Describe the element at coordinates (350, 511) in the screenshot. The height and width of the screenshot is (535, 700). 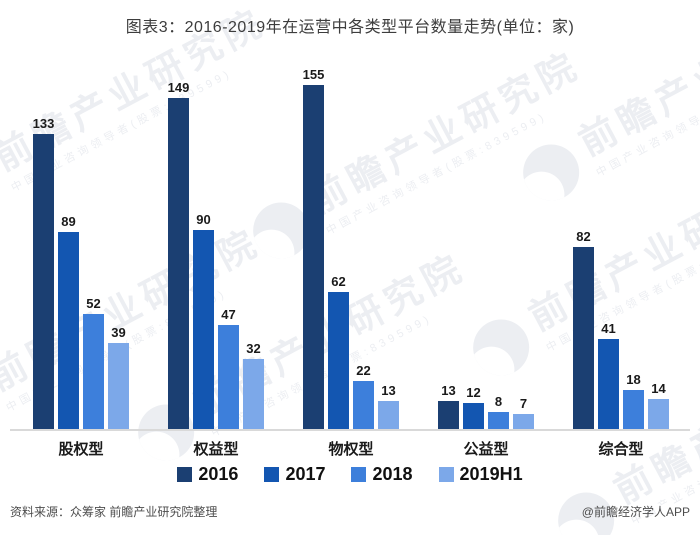
I see `chart-footer: 资料来源：众筹家 前瞻产业研究院整理 @前瞻经济学人APP` at that location.